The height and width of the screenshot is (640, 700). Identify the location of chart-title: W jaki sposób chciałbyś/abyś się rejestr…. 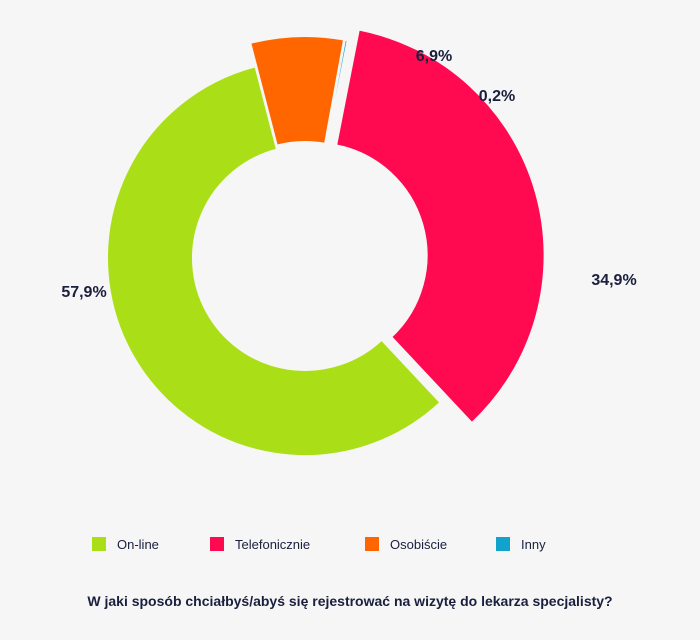
(350, 601).